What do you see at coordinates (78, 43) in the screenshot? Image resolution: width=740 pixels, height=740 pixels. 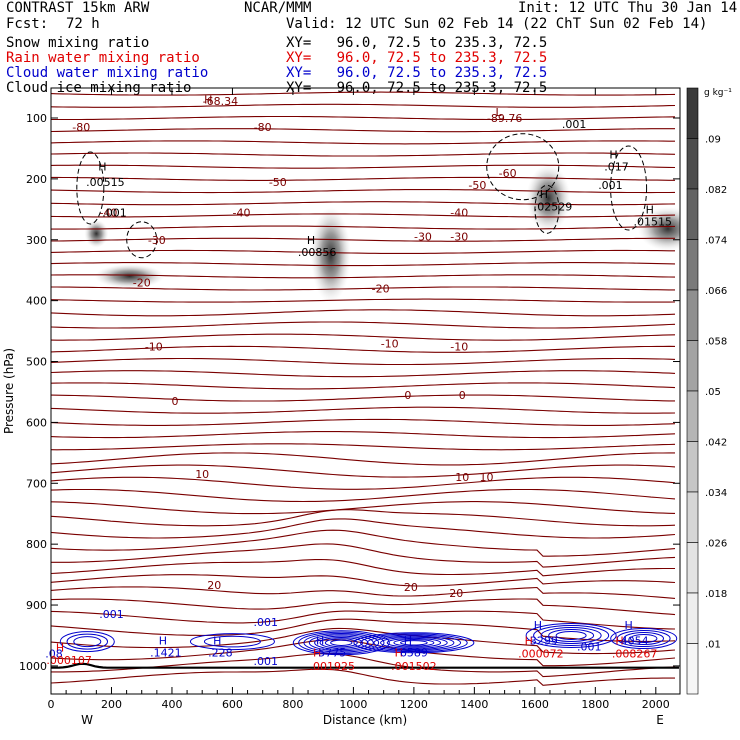 I see `field-name-snow: Snow mixing ratio` at bounding box center [78, 43].